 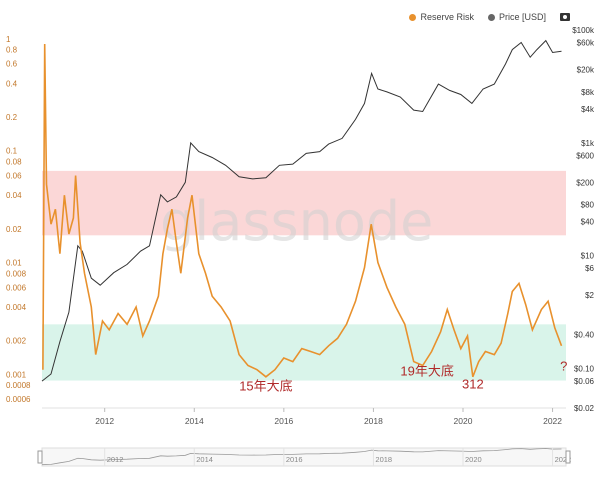 I want to click on navigator-tick-label: 2018, so click(x=383, y=459).